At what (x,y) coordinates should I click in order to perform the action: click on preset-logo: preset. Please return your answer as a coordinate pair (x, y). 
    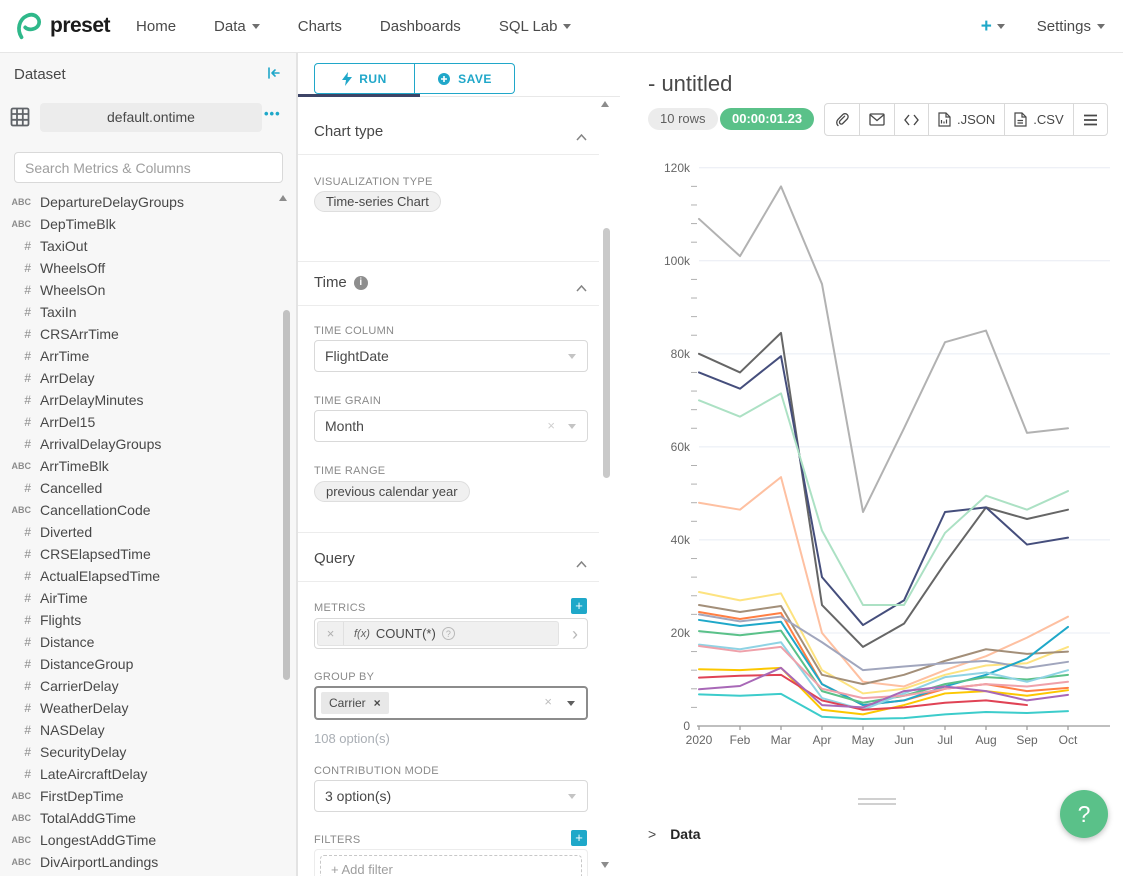
    Looking at the image, I should click on (62, 26).